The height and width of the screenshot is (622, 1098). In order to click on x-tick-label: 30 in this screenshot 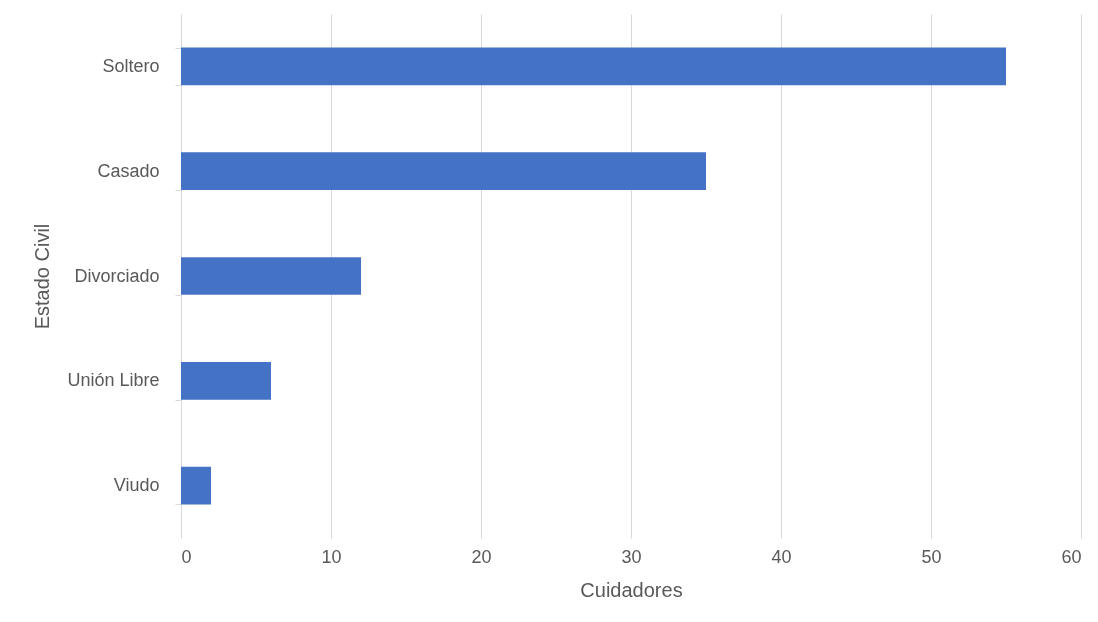, I will do `click(631, 556)`.